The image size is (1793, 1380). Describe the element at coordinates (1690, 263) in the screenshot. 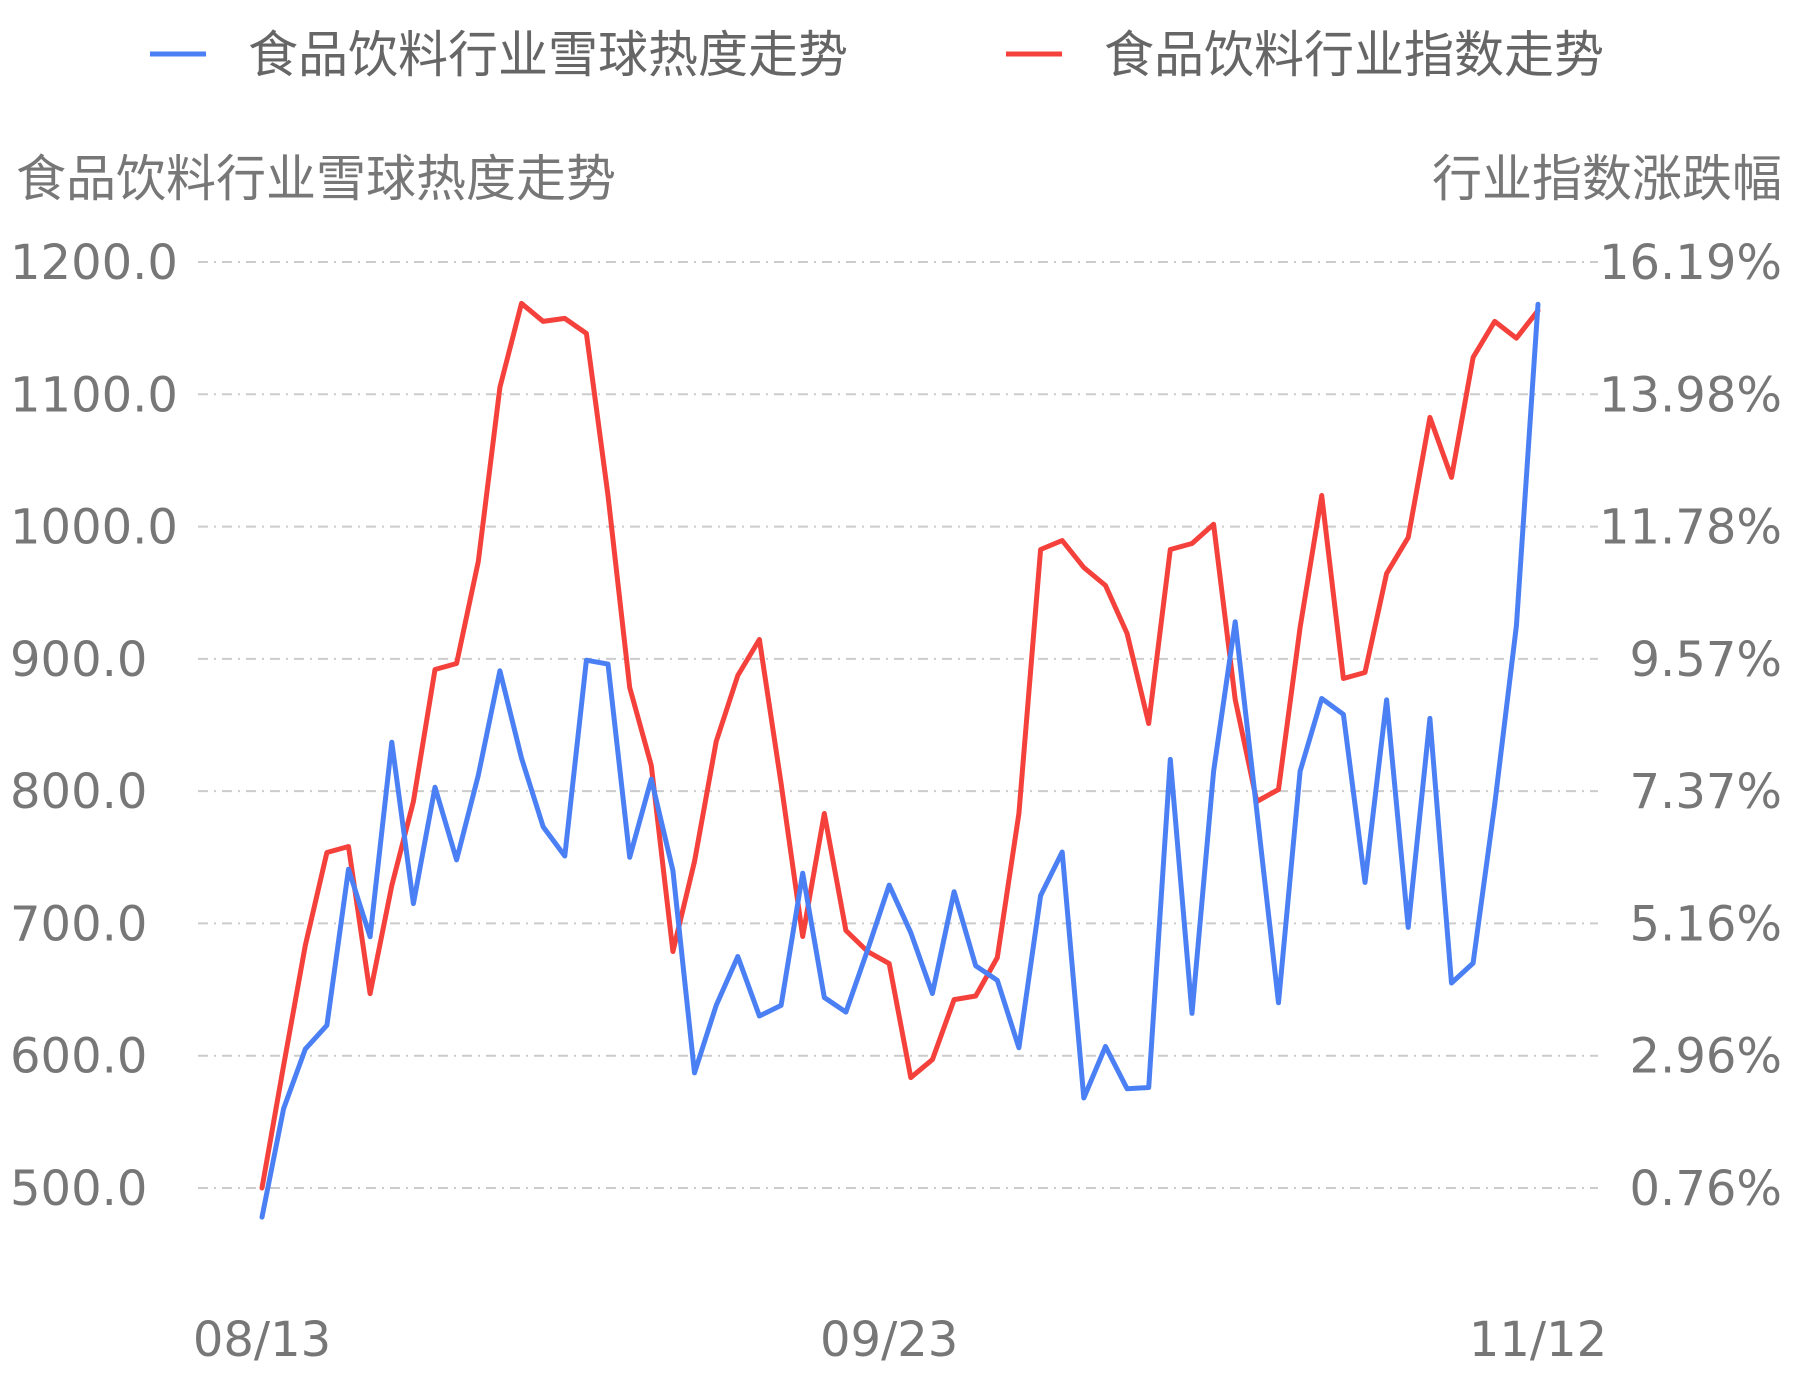

I see `right-tick-label: 16.19%` at that location.